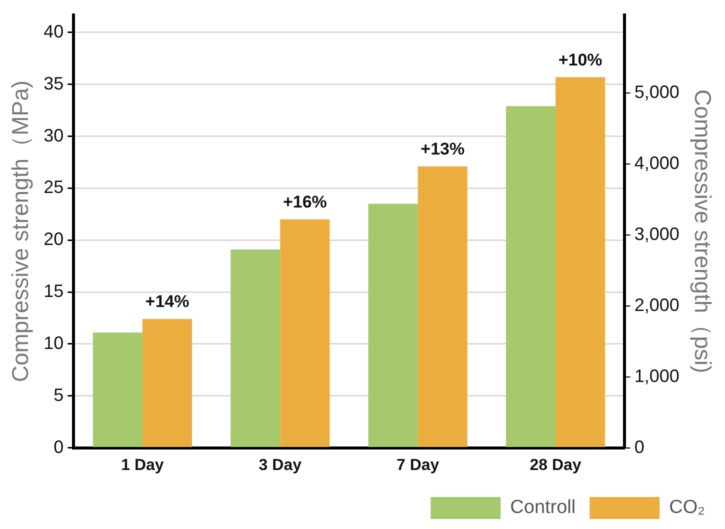  What do you see at coordinates (657, 92) in the screenshot?
I see `y2-tick-label: 5,000` at bounding box center [657, 92].